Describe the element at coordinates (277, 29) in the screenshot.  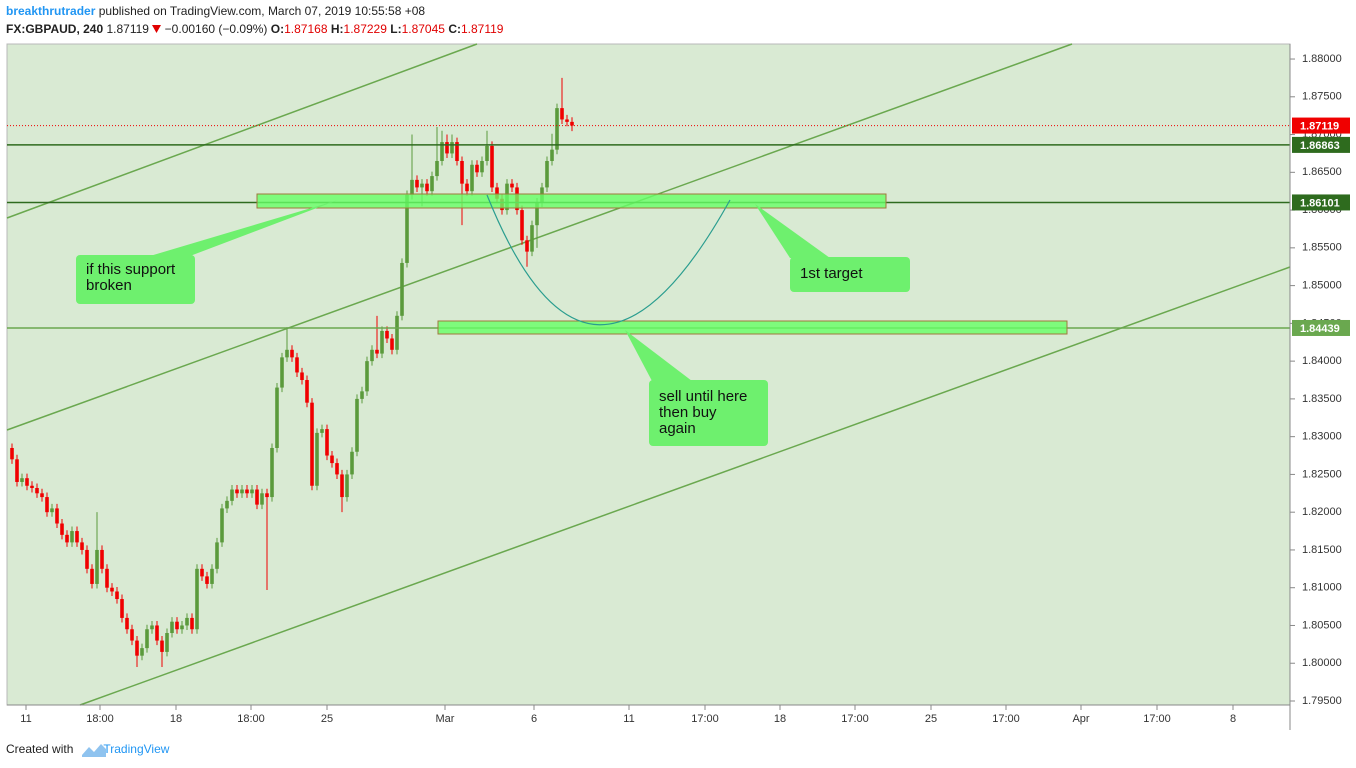
I see `o-label: O:` at that location.